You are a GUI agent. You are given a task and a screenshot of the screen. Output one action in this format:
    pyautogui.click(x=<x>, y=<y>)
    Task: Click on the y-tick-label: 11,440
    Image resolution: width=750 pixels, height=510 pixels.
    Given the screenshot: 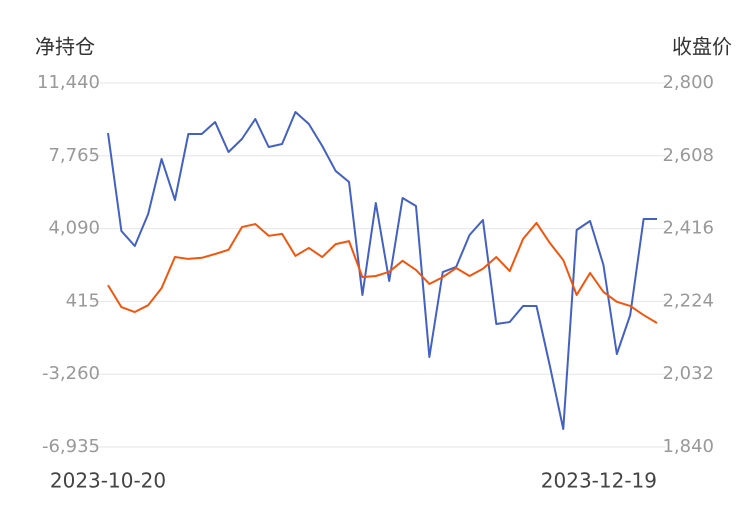 What is the action you would take?
    pyautogui.click(x=68, y=82)
    